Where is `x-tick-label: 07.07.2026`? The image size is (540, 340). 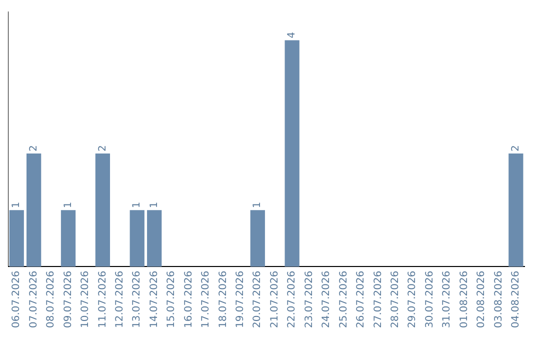
x-tick-label: 07.07.2026 is located at coordinates (34, 299).